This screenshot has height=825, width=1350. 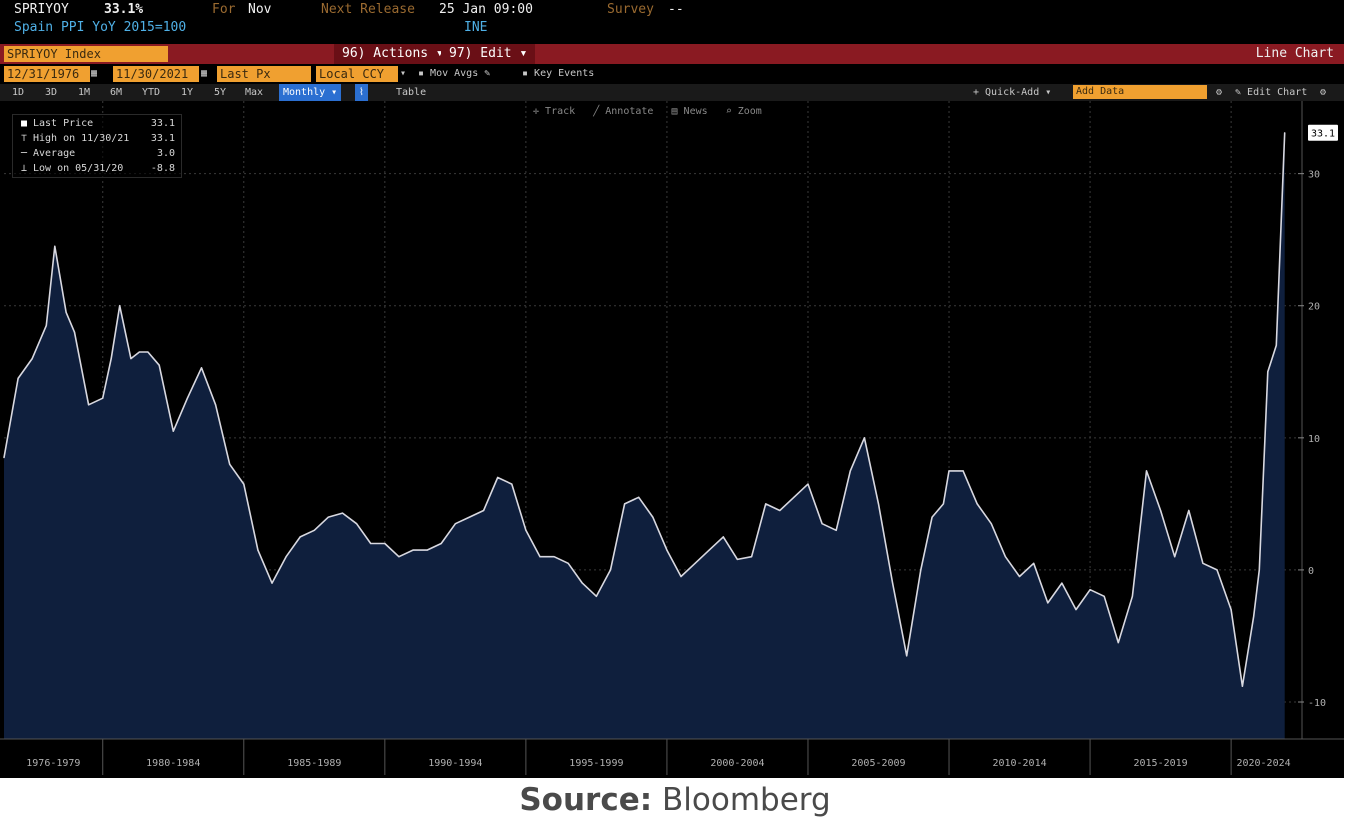 I want to click on period-6m: 6M, so click(x=116, y=92).